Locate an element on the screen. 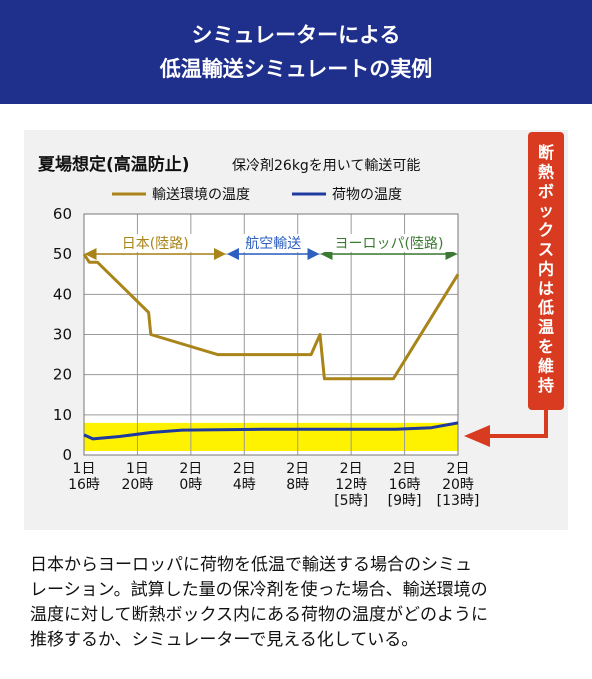 The height and width of the screenshot is (679, 592). callout-text: 断熱ボックス内は低温を維持 is located at coordinates (545, 269).